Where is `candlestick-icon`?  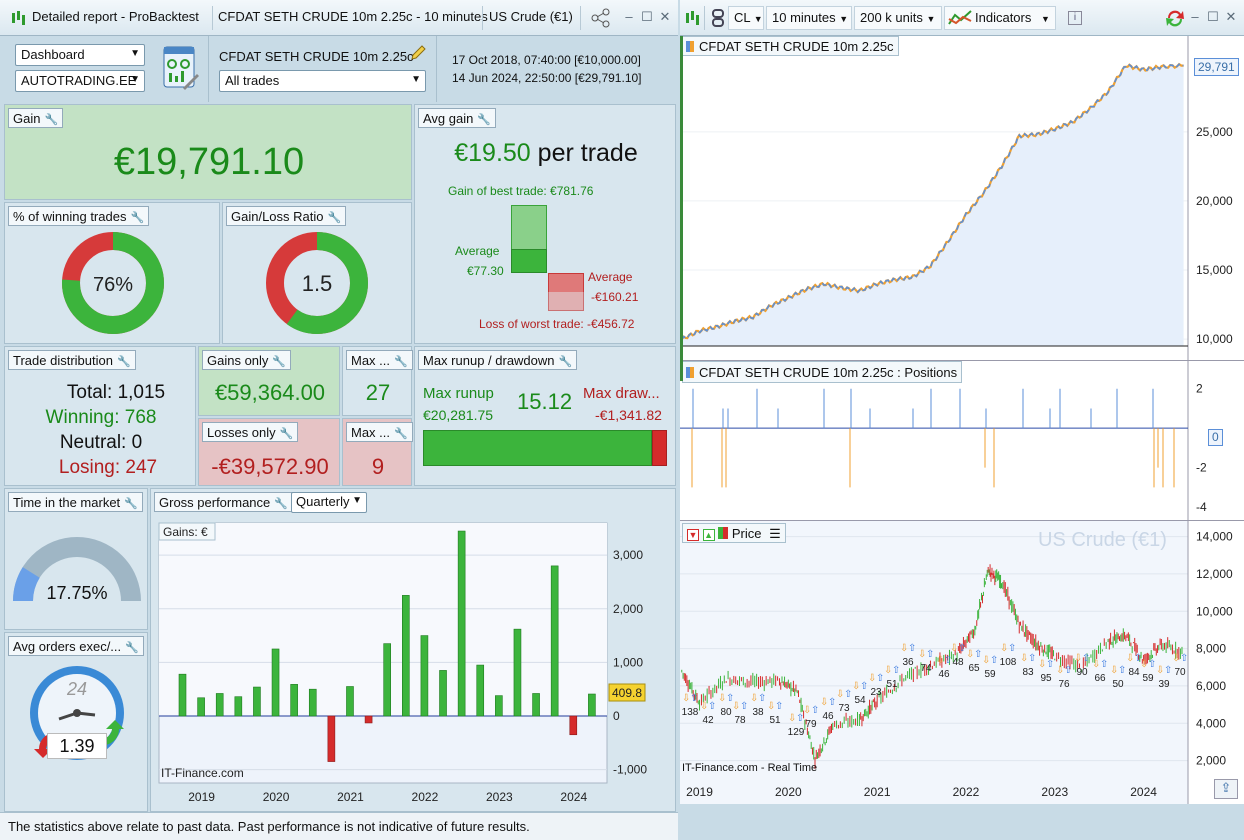 candlestick-icon is located at coordinates (692, 18).